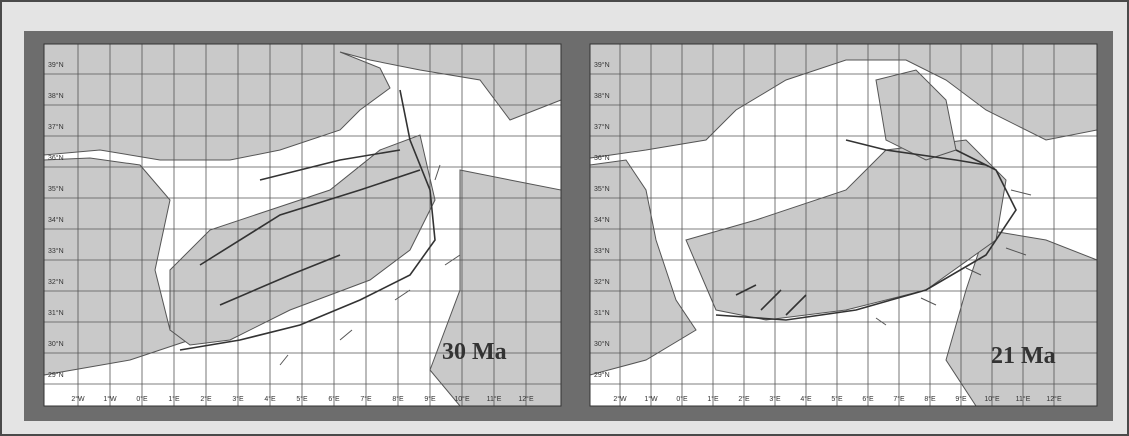 Image resolution: width=1129 pixels, height=436 pixels. Describe the element at coordinates (1023, 356) in the screenshot. I see `age-label: 21 Ma` at that location.